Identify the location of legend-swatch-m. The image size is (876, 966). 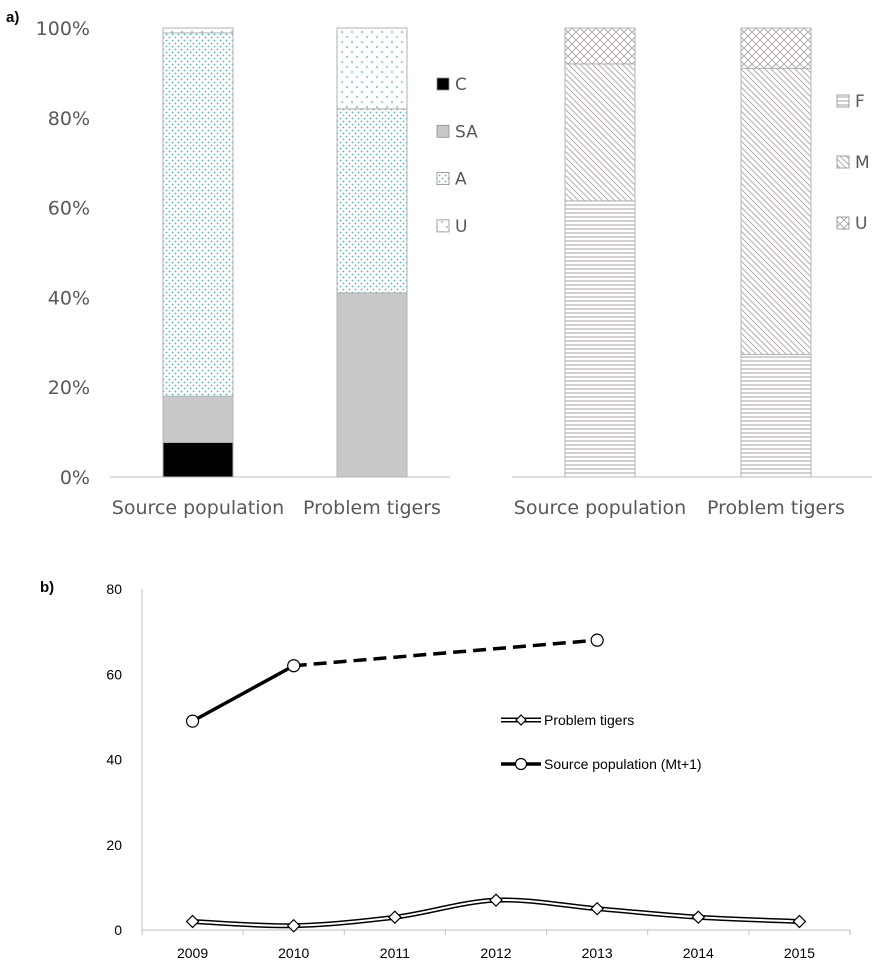
(843, 162).